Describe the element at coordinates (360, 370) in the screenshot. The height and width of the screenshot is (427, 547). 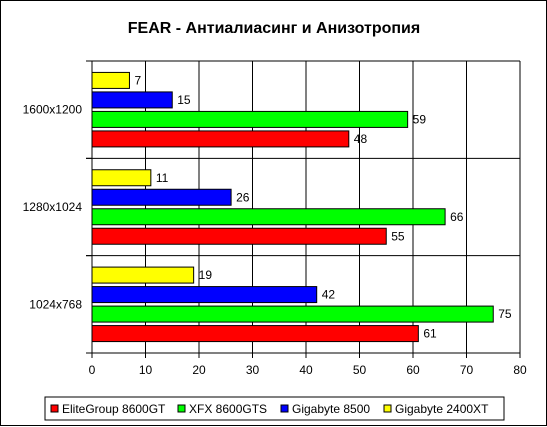
I see `x-tick-label: 50` at that location.